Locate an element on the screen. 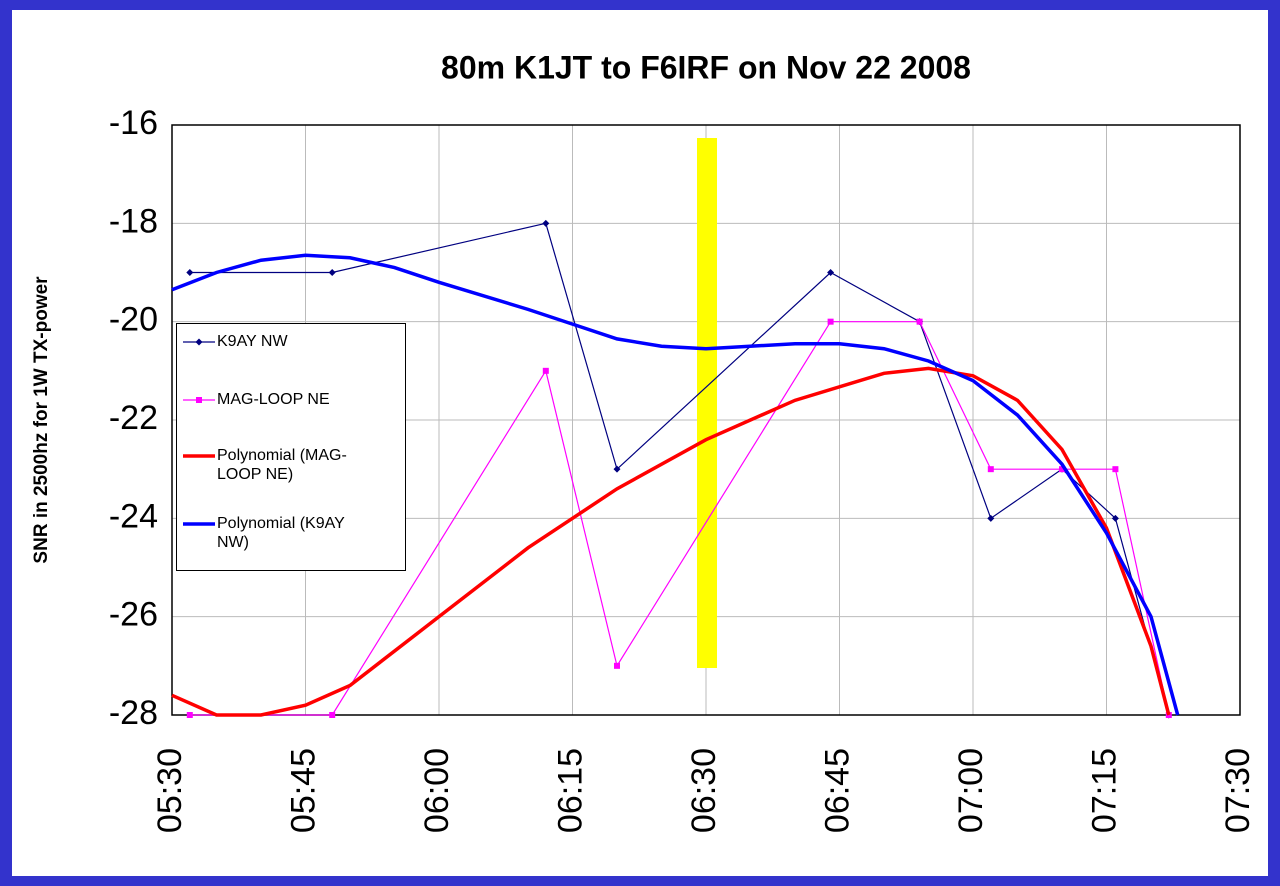 This screenshot has width=1280, height=886. x-tick-label: 07:15 is located at coordinates (1104, 790).